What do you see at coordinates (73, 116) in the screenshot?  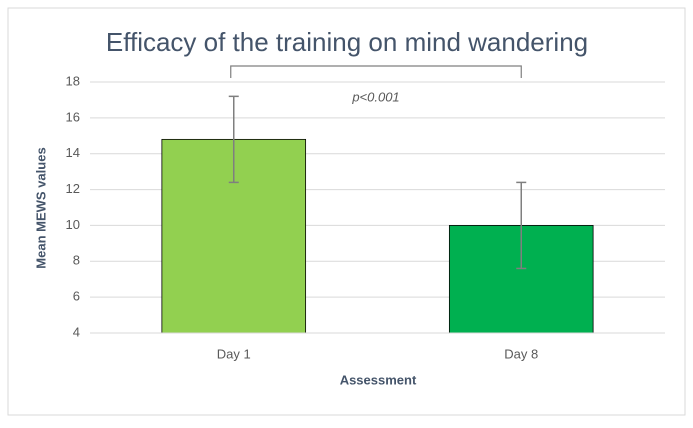 I see `y-tick-label: 16` at bounding box center [73, 116].